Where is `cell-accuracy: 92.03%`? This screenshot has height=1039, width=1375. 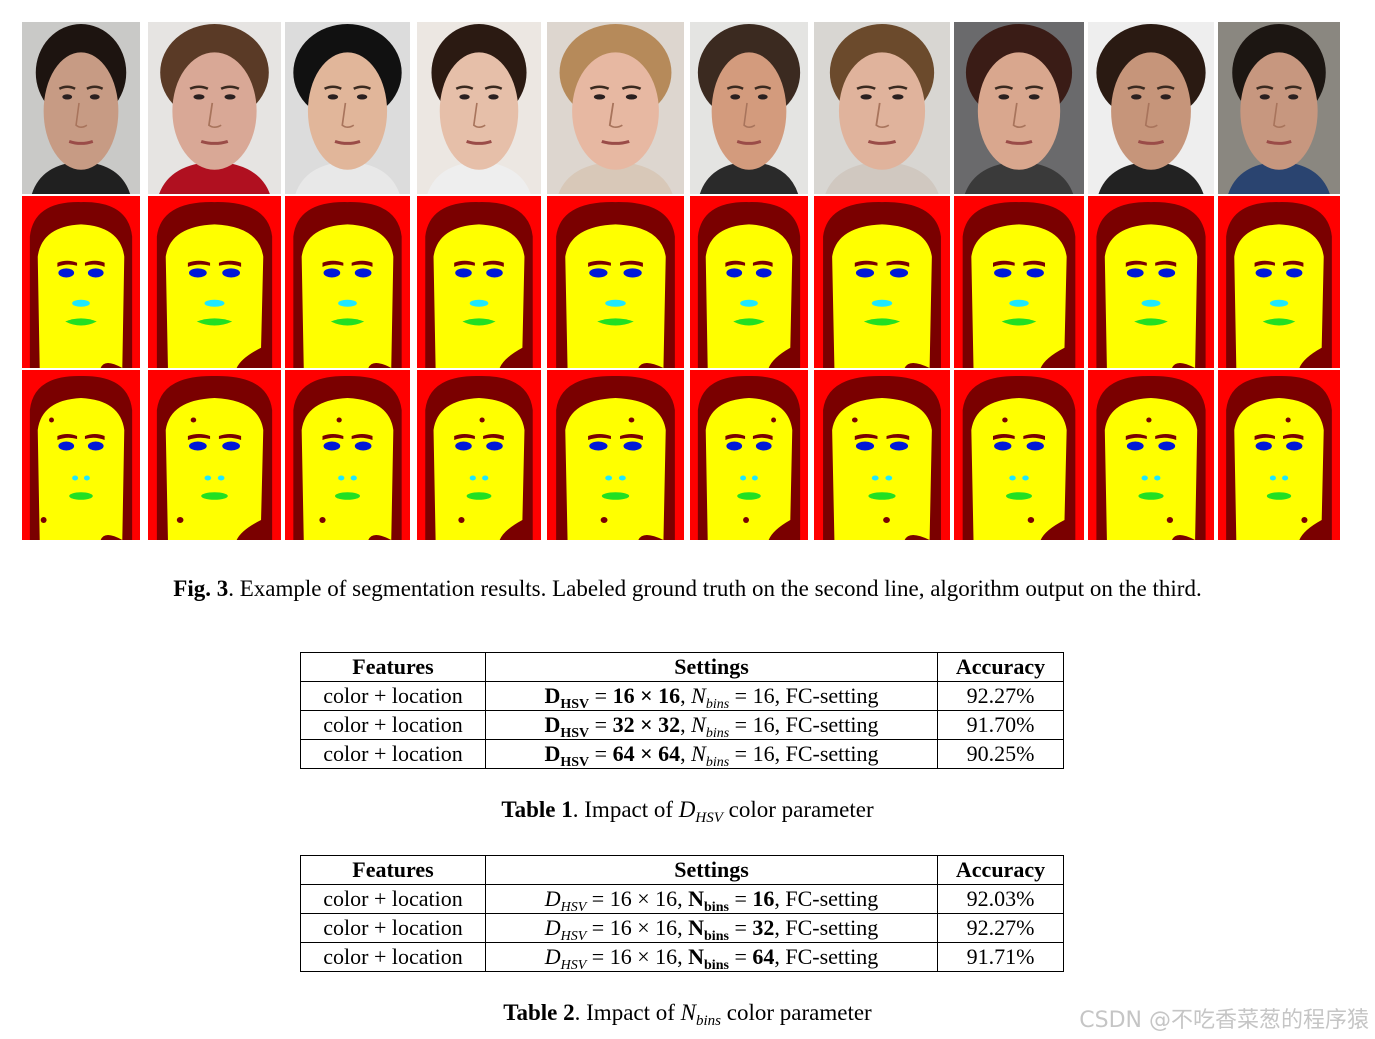 cell-accuracy: 92.03% is located at coordinates (1000, 899).